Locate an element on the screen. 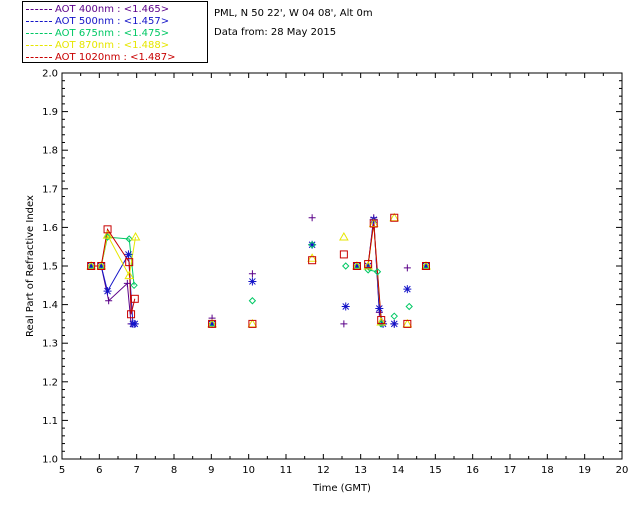  legend-item: AOT 500nm : <1.457> is located at coordinates (97, 22).